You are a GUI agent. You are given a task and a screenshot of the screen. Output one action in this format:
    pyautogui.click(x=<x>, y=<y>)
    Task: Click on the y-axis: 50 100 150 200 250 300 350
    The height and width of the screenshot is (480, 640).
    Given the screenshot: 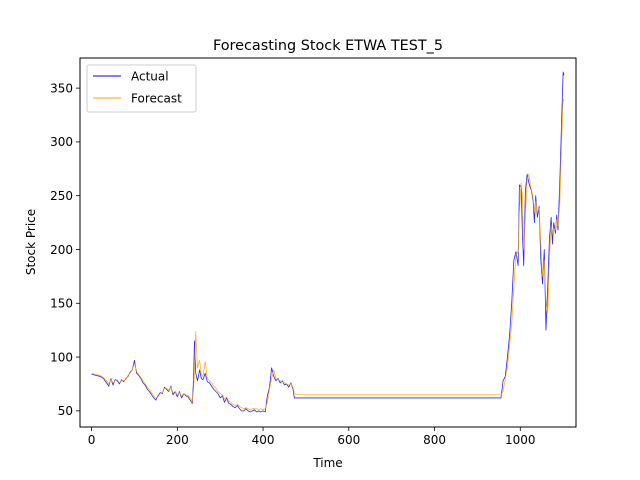 What is the action you would take?
    pyautogui.click(x=65, y=249)
    